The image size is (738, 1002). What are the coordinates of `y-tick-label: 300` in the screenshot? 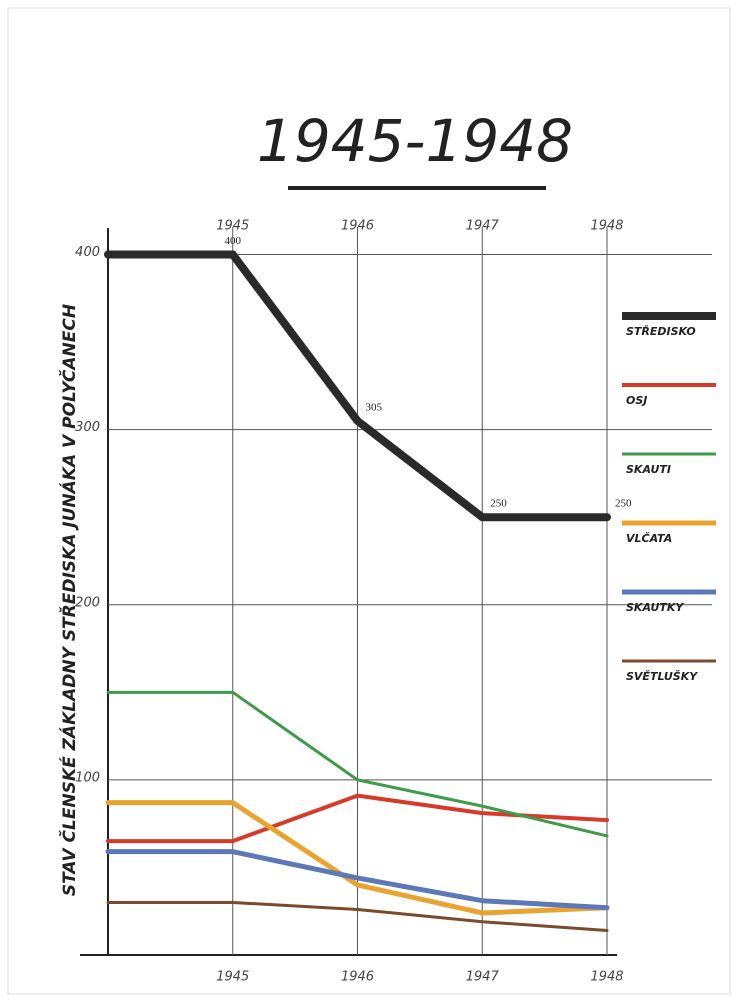 It's located at (87, 427).